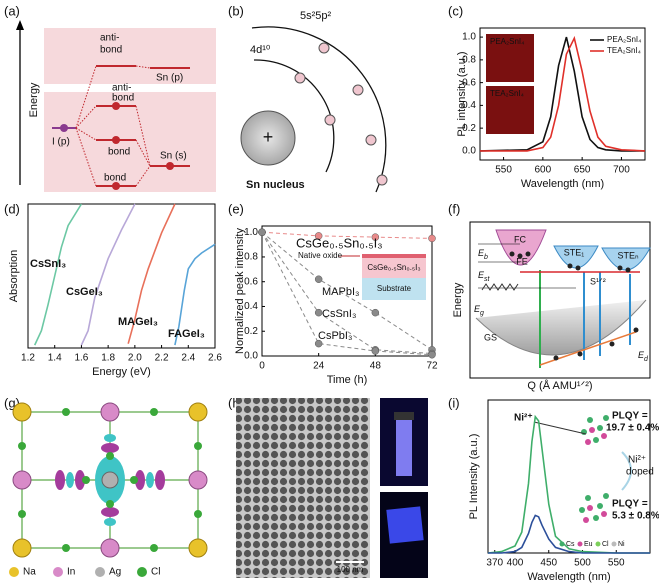 The height and width of the screenshot is (583, 659). Describe the element at coordinates (562, 184) in the screenshot. I see `x-axis-label: Wavelength (nm)` at that location.